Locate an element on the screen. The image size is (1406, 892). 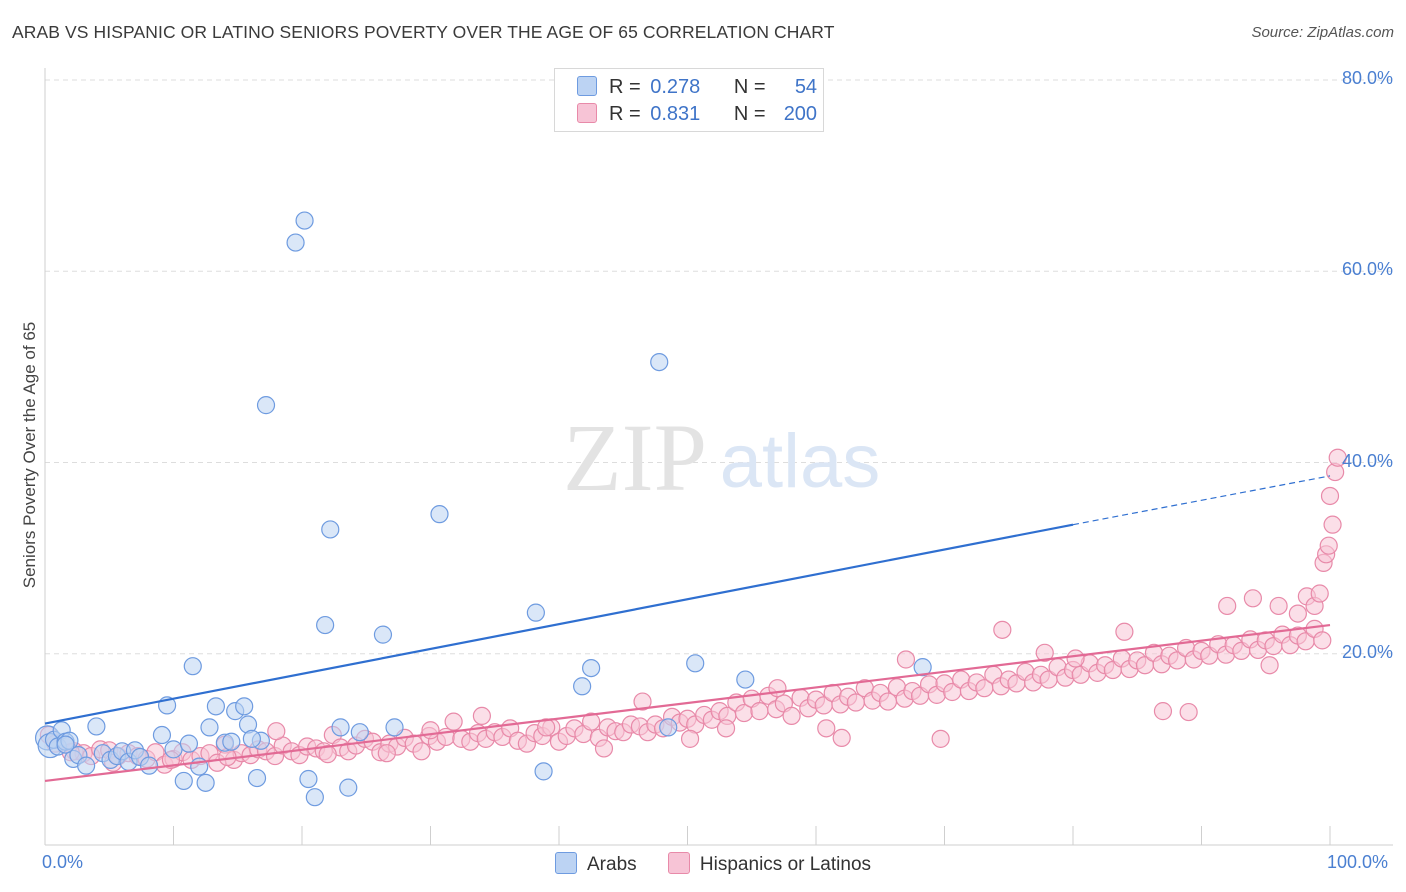
x-tick-label-min: 0.0% is located at coordinates (63, 862).